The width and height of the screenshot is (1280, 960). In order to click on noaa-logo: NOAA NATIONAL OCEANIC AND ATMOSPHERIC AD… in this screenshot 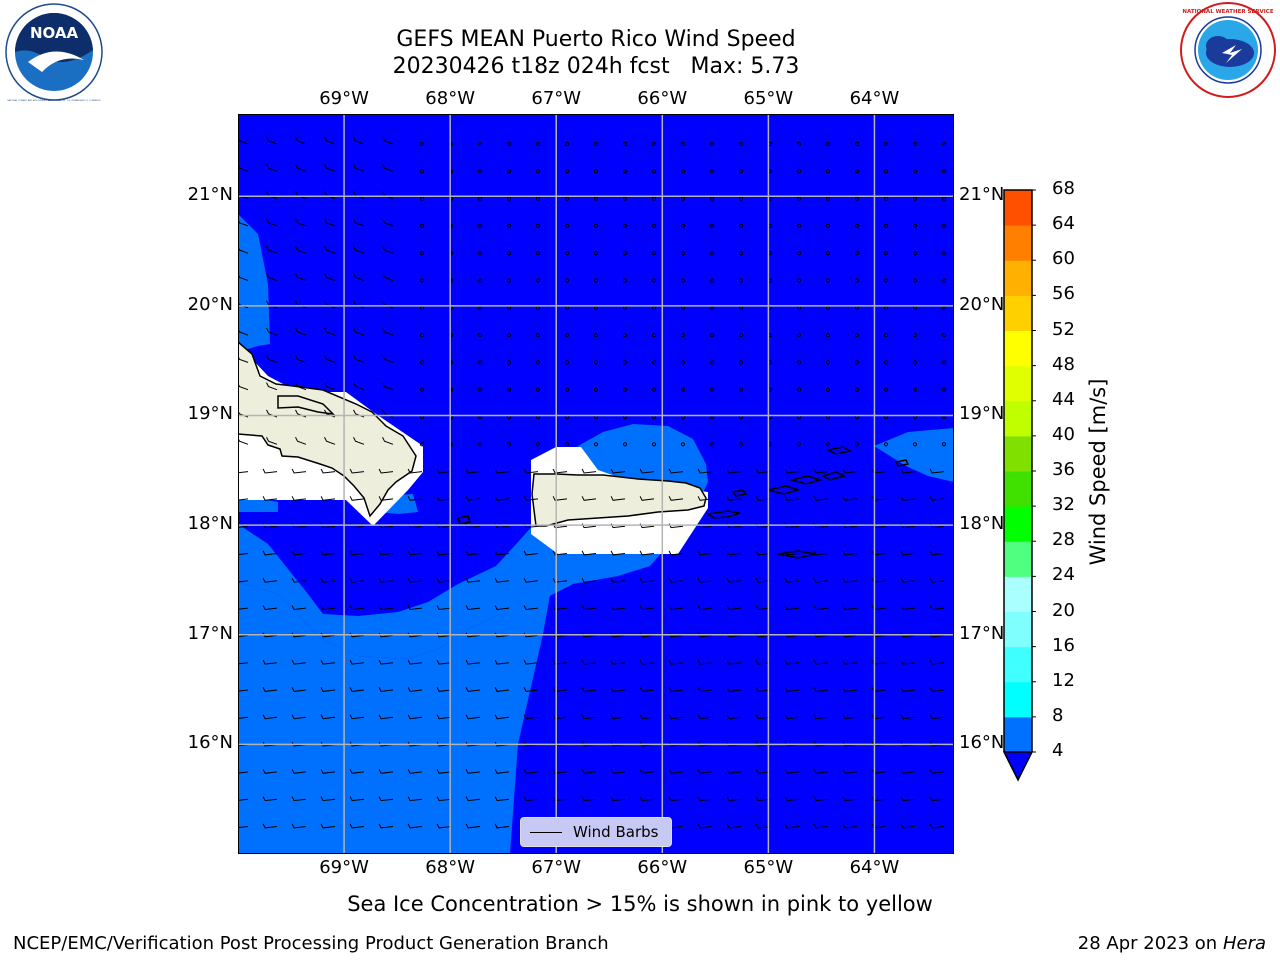, I will do `click(54, 52)`.